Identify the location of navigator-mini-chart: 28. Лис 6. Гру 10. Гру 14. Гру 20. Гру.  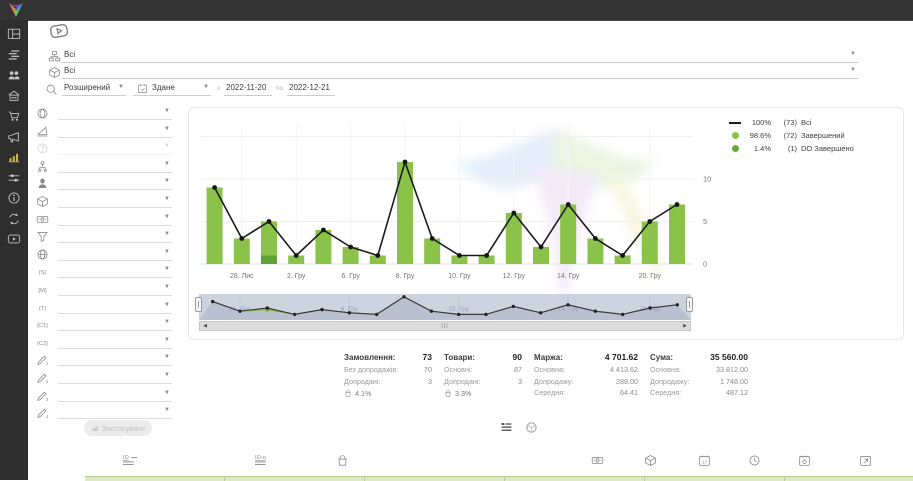
(445, 307).